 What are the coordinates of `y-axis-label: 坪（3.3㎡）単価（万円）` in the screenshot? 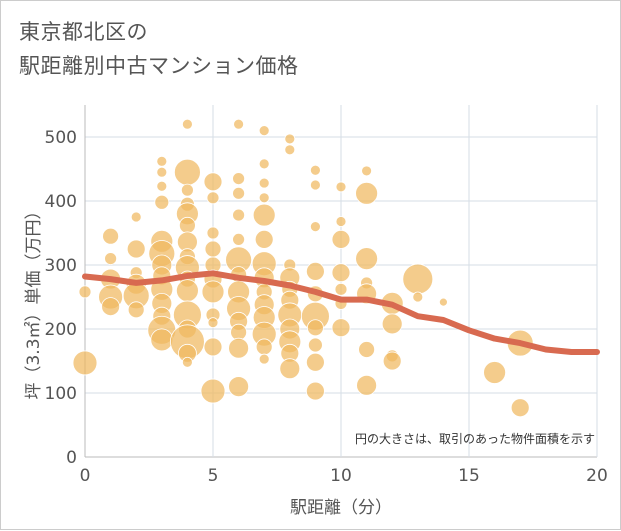 It's located at (34, 300).